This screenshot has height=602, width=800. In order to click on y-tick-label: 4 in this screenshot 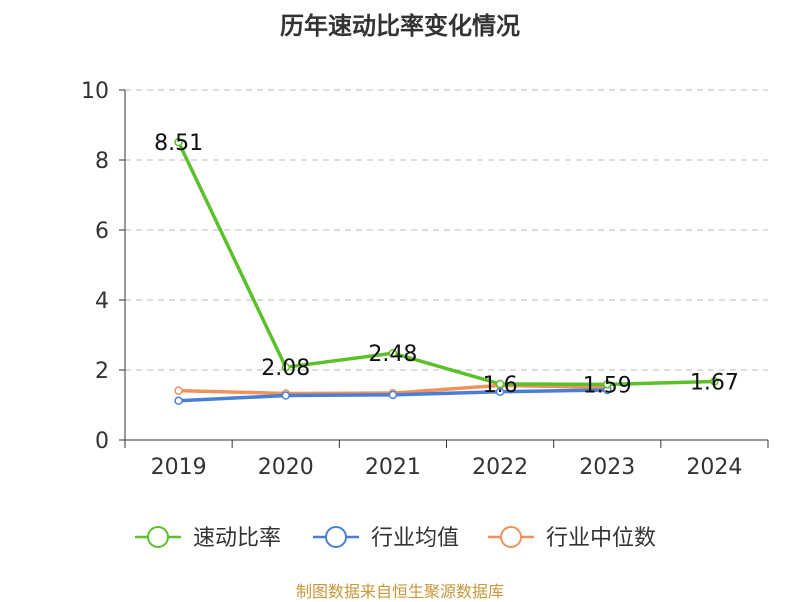, I will do `click(102, 301)`.